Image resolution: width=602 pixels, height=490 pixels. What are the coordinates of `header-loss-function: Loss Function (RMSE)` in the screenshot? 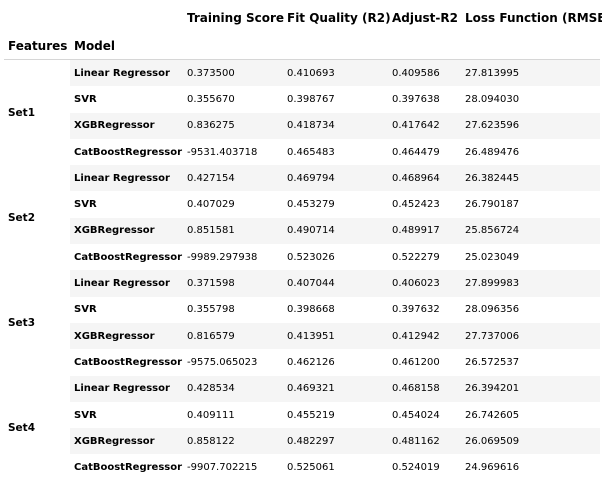 It's located at (533, 18).